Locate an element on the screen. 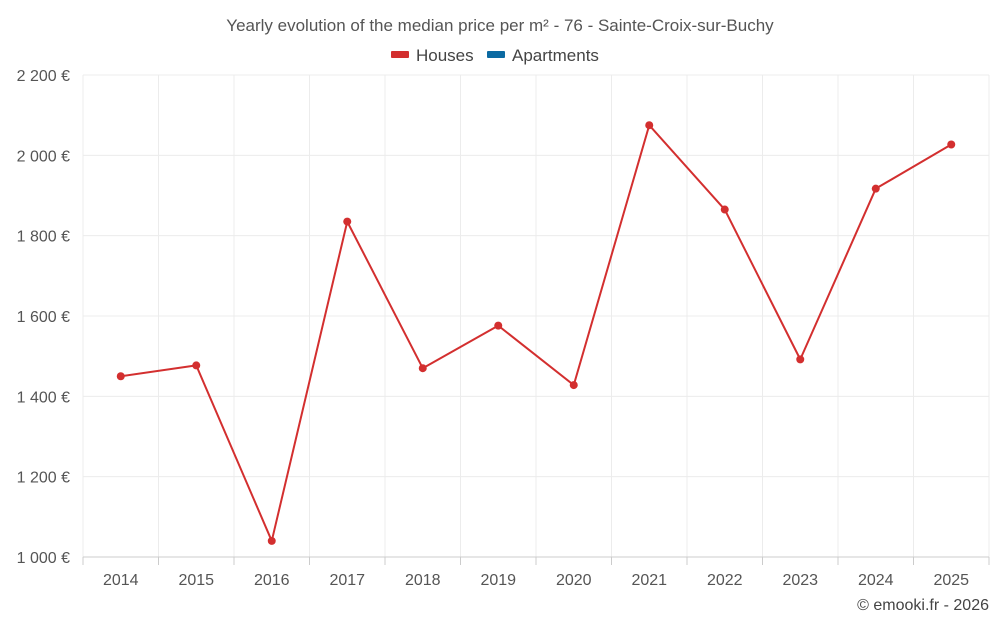 The width and height of the screenshot is (1000, 625). y-tick-label: 1 000 € is located at coordinates (43, 558).